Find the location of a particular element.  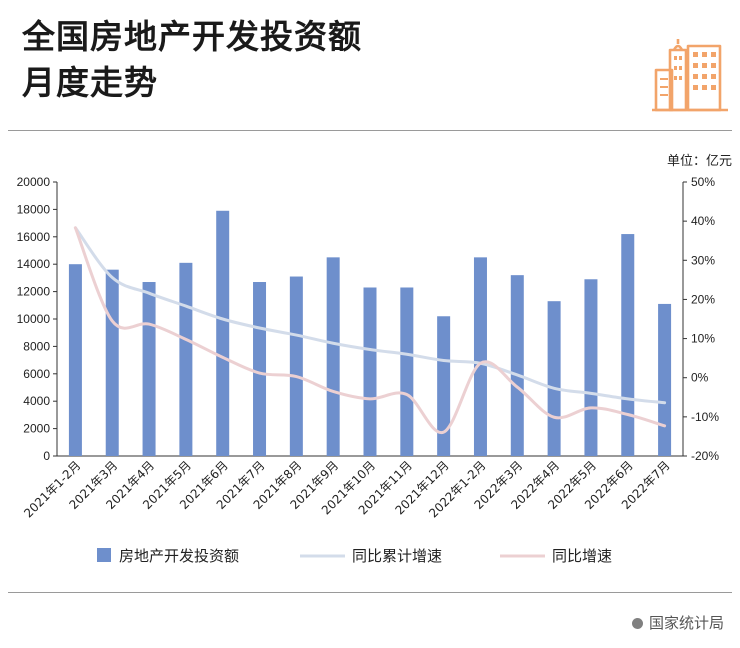

legend-bar-label: 房地产开发投资额 is located at coordinates (179, 556).